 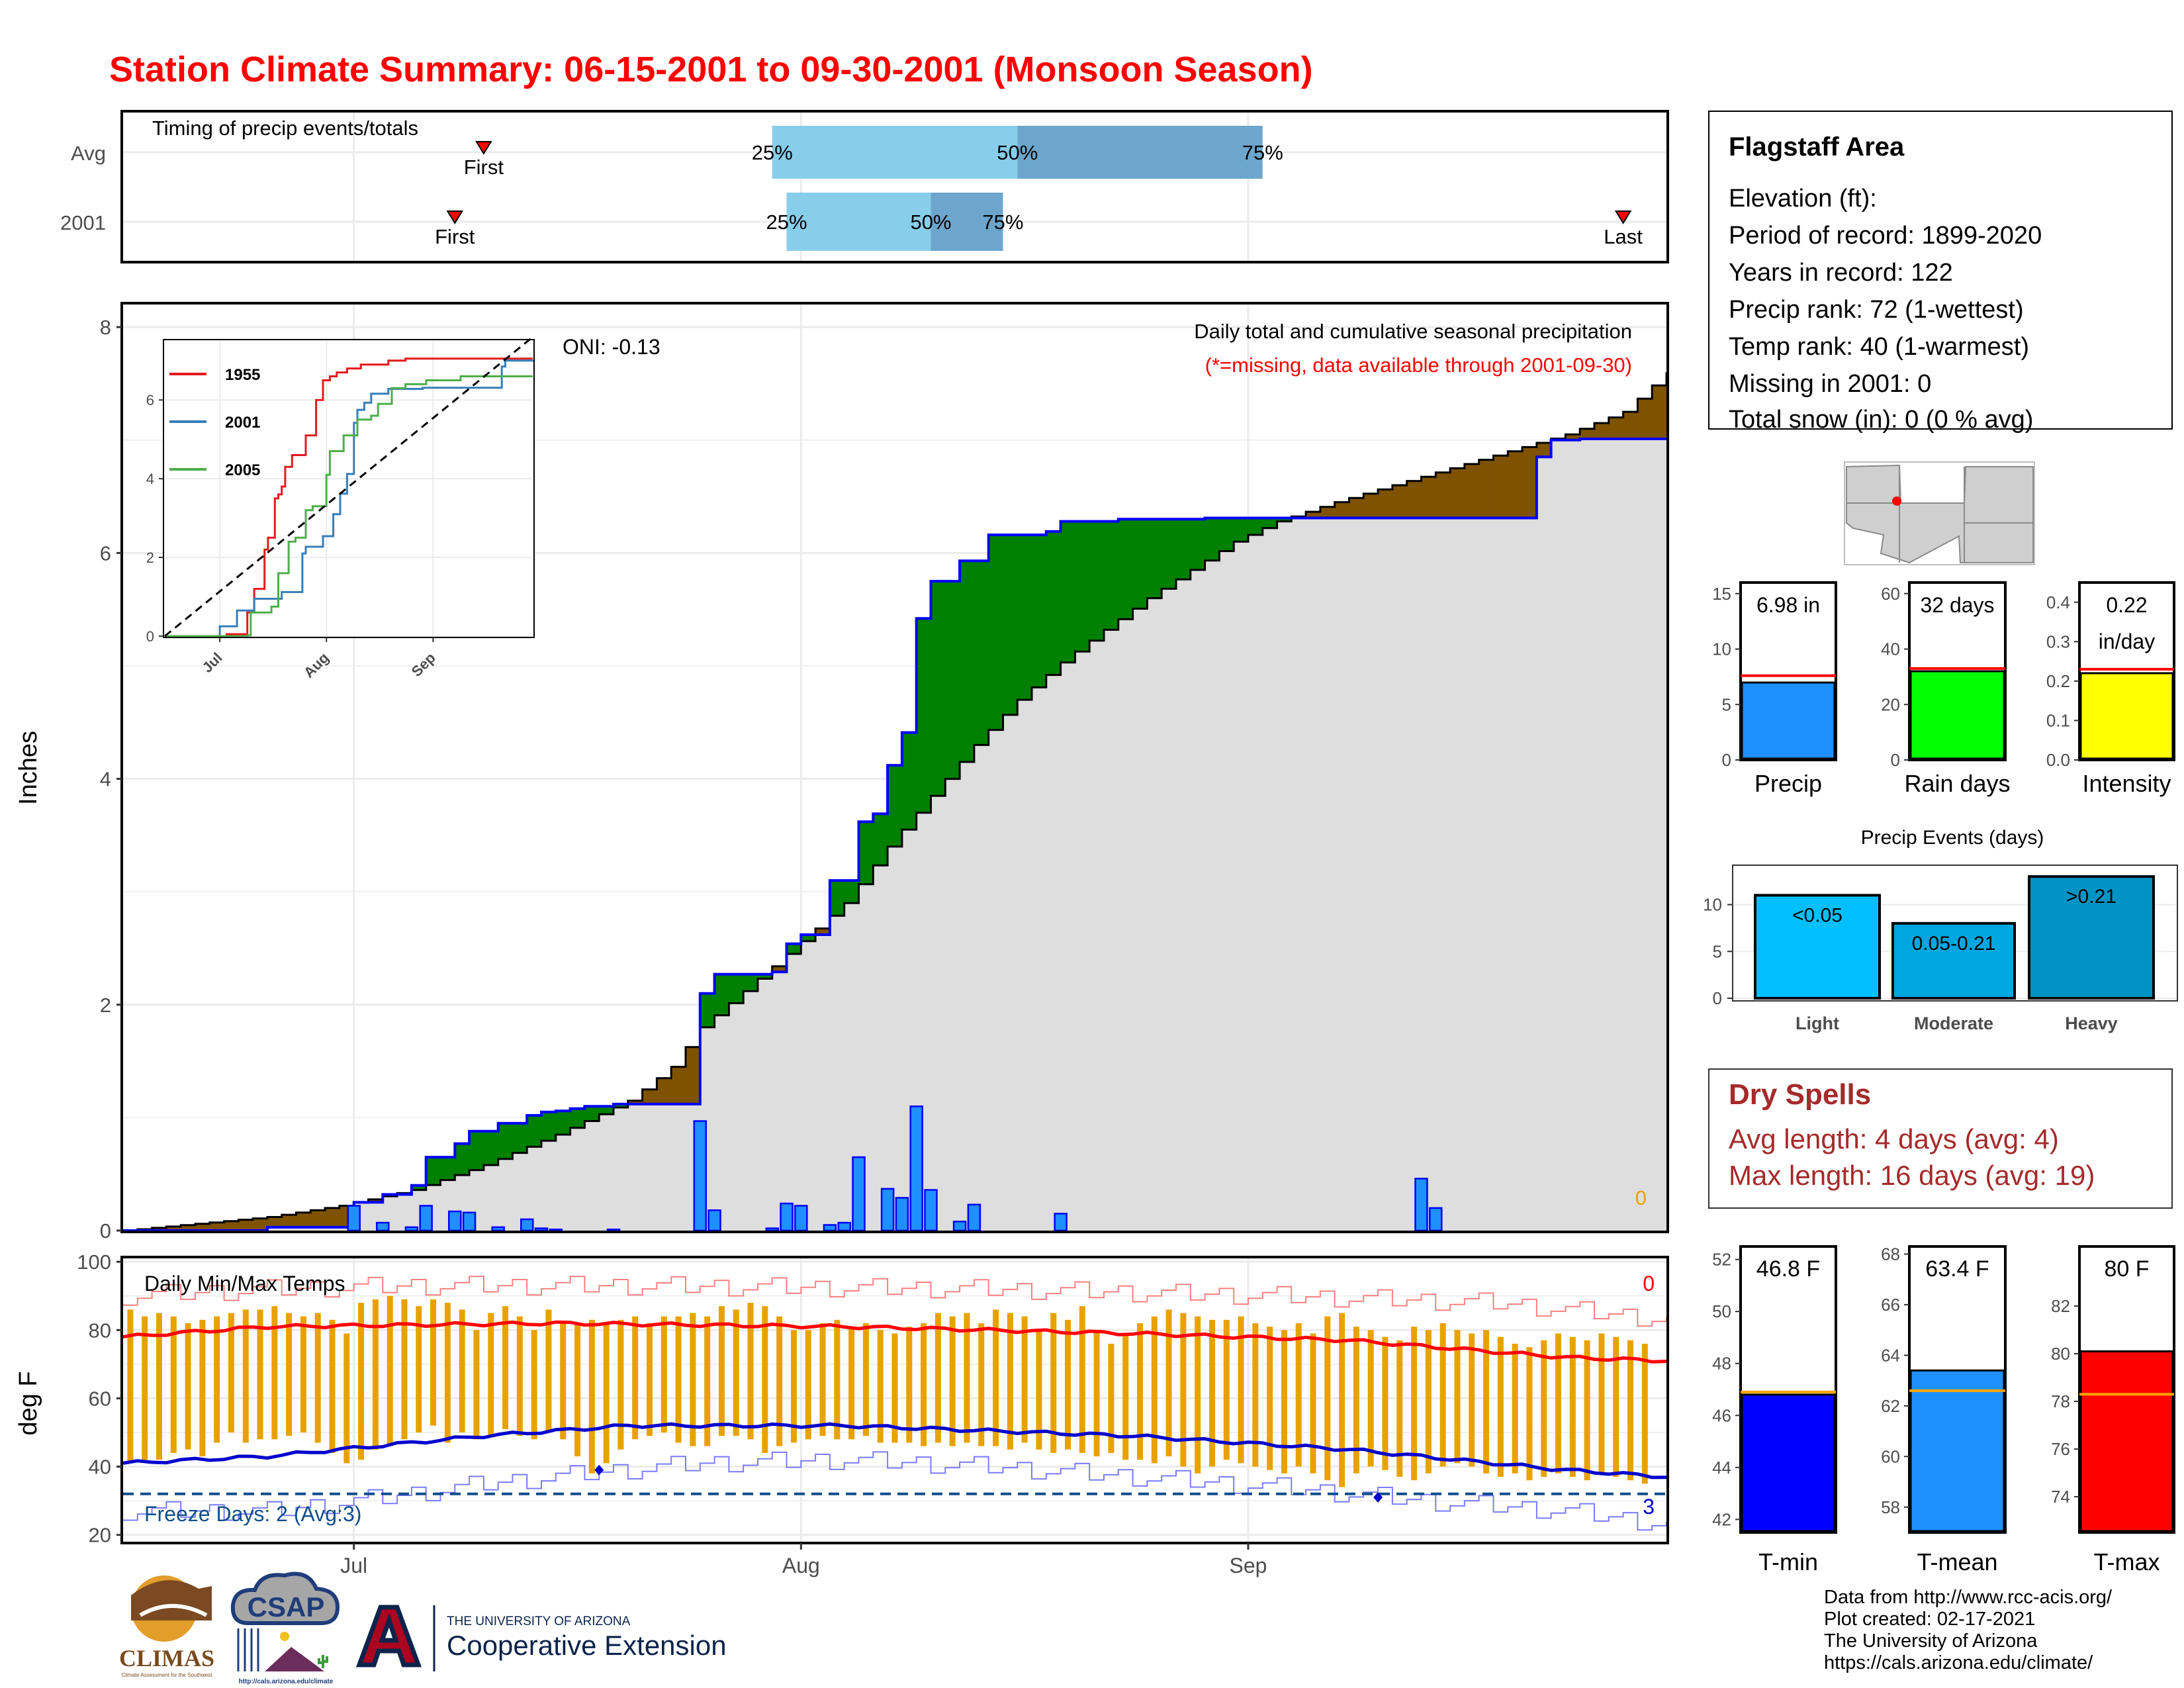 I want to click on events-bar, so click(x=1817, y=947).